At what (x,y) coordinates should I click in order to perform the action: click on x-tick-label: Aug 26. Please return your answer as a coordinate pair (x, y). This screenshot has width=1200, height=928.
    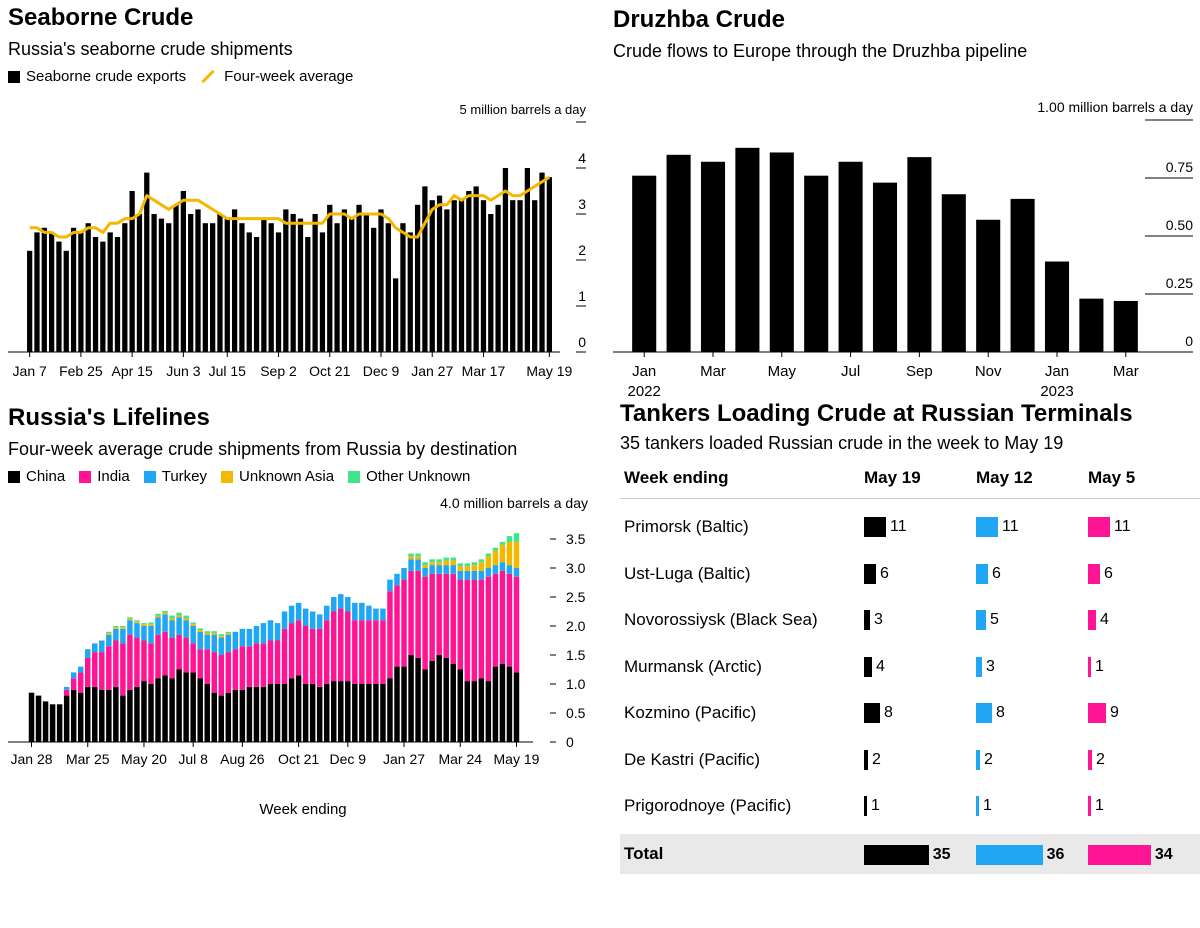
    Looking at the image, I should click on (242, 759).